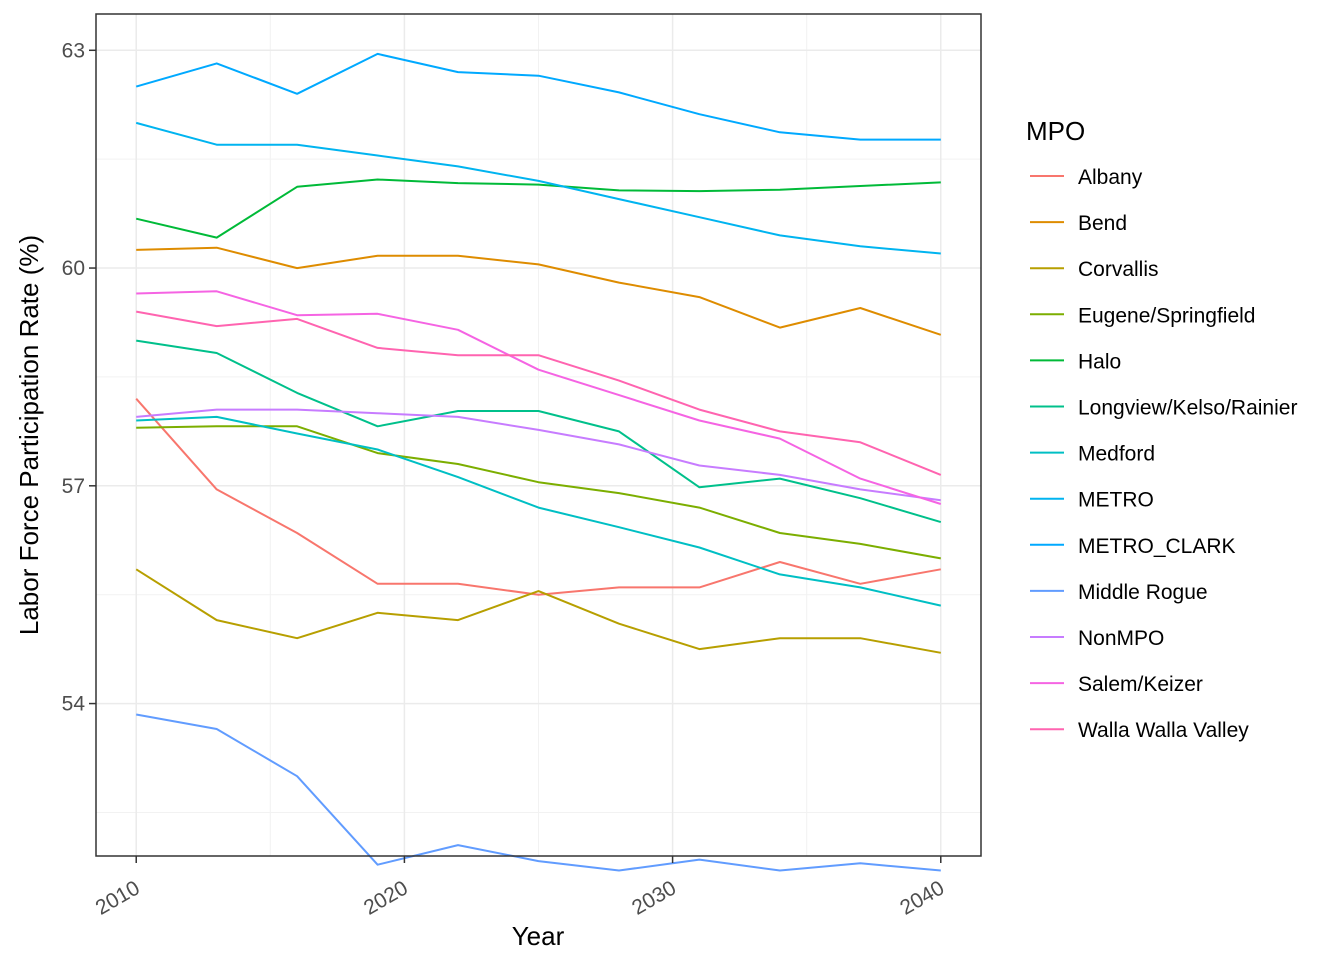 This screenshot has height=960, width=1344. I want to click on y-tick-label: 63, so click(73, 50).